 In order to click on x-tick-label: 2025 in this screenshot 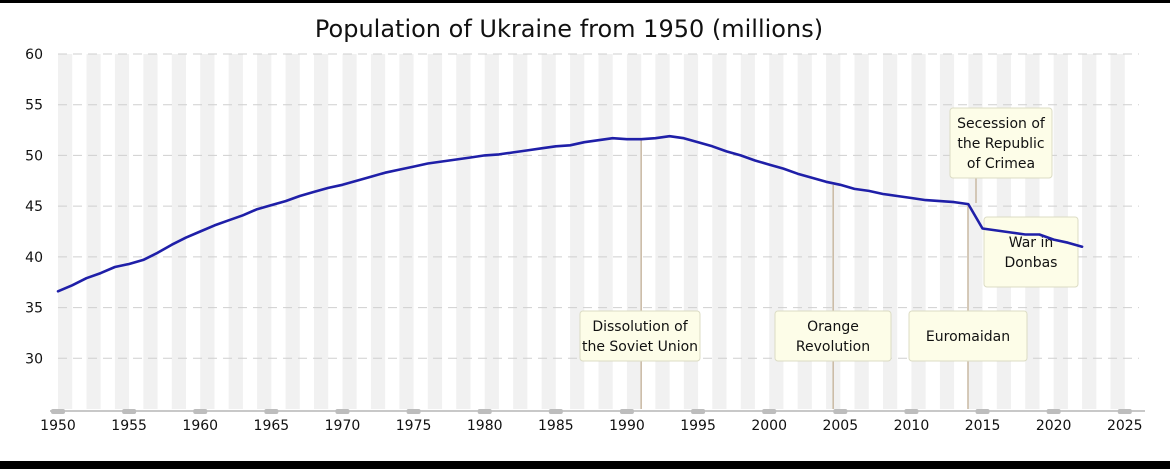, I will do `click(1125, 426)`.